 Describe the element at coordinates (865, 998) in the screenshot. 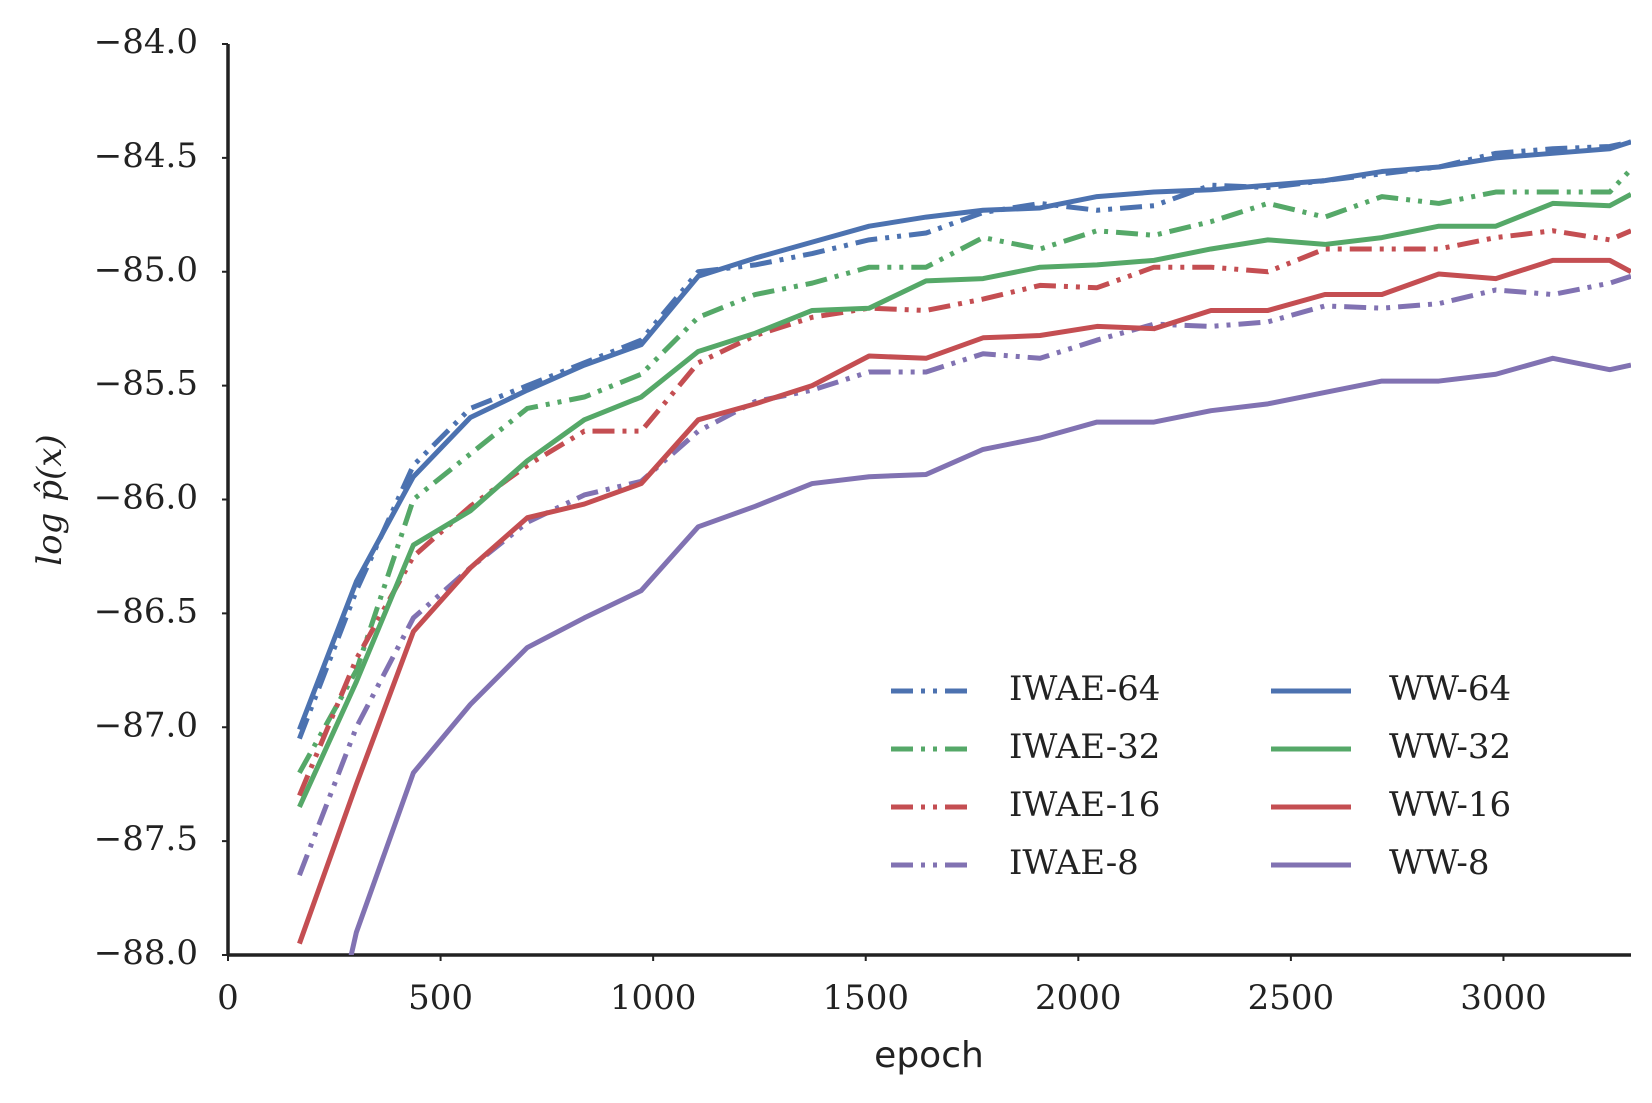

I see `x-tick-label: 1500` at that location.